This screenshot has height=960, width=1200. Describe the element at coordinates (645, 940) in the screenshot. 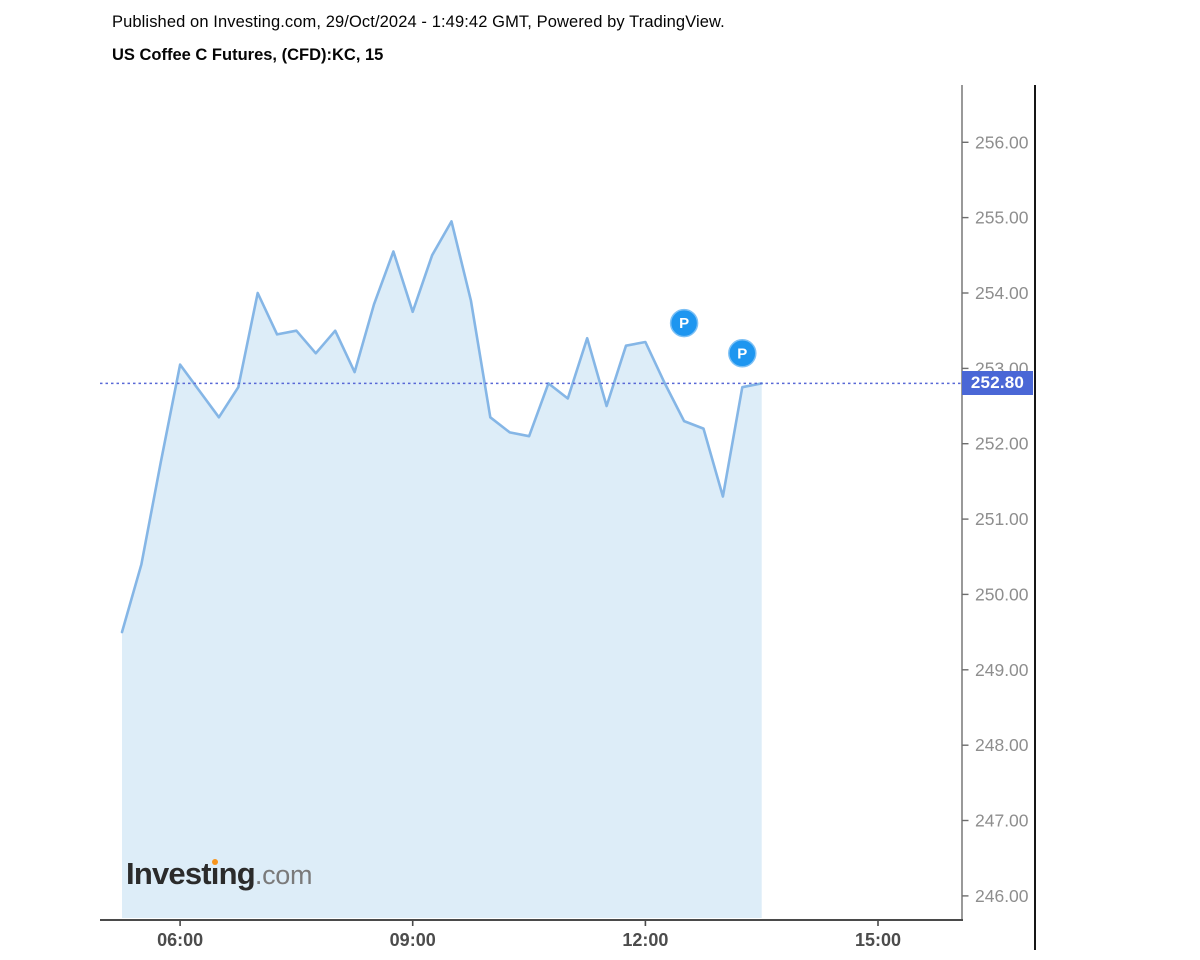

I see `x-tick-label: 12:00` at that location.